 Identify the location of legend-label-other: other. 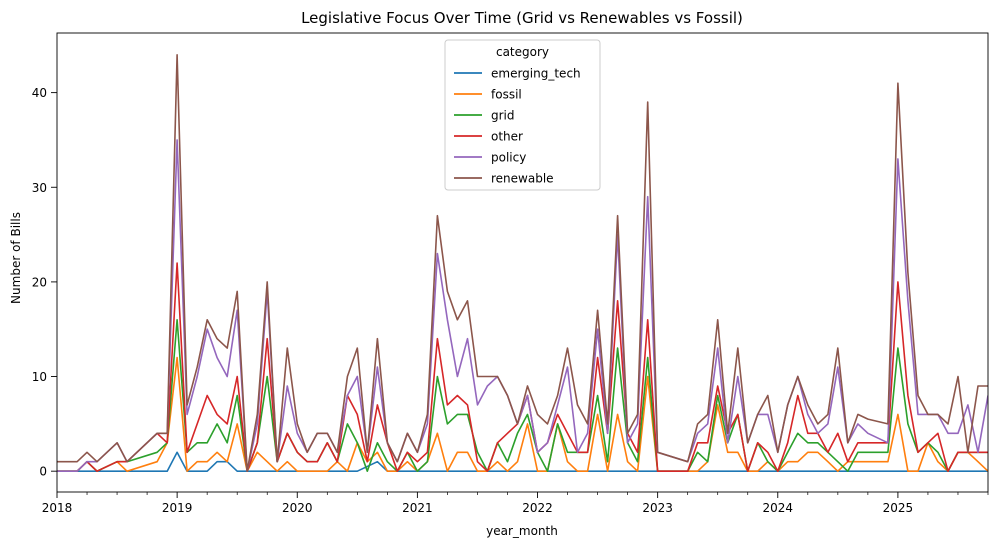
(507, 137).